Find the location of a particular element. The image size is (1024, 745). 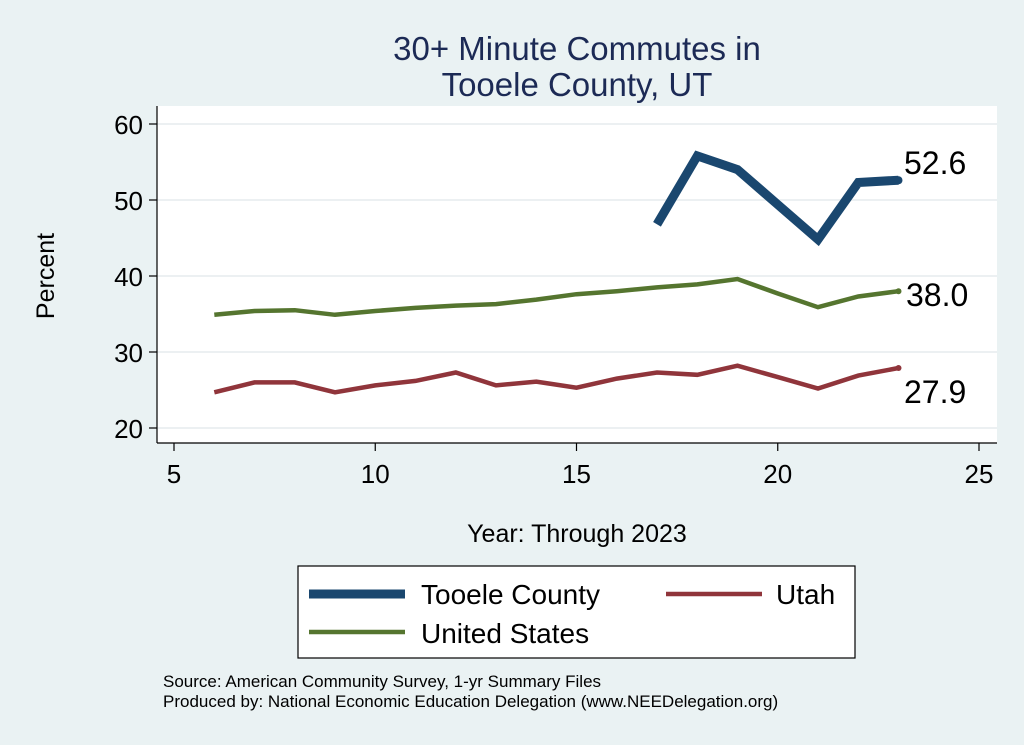

end-label-united-states: 38.0 is located at coordinates (937, 295).